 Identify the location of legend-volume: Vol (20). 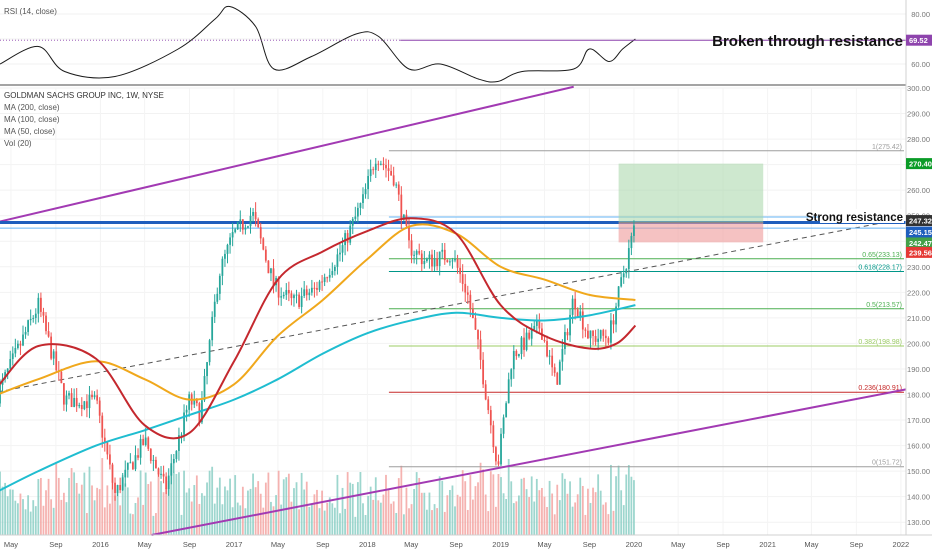
(18, 143).